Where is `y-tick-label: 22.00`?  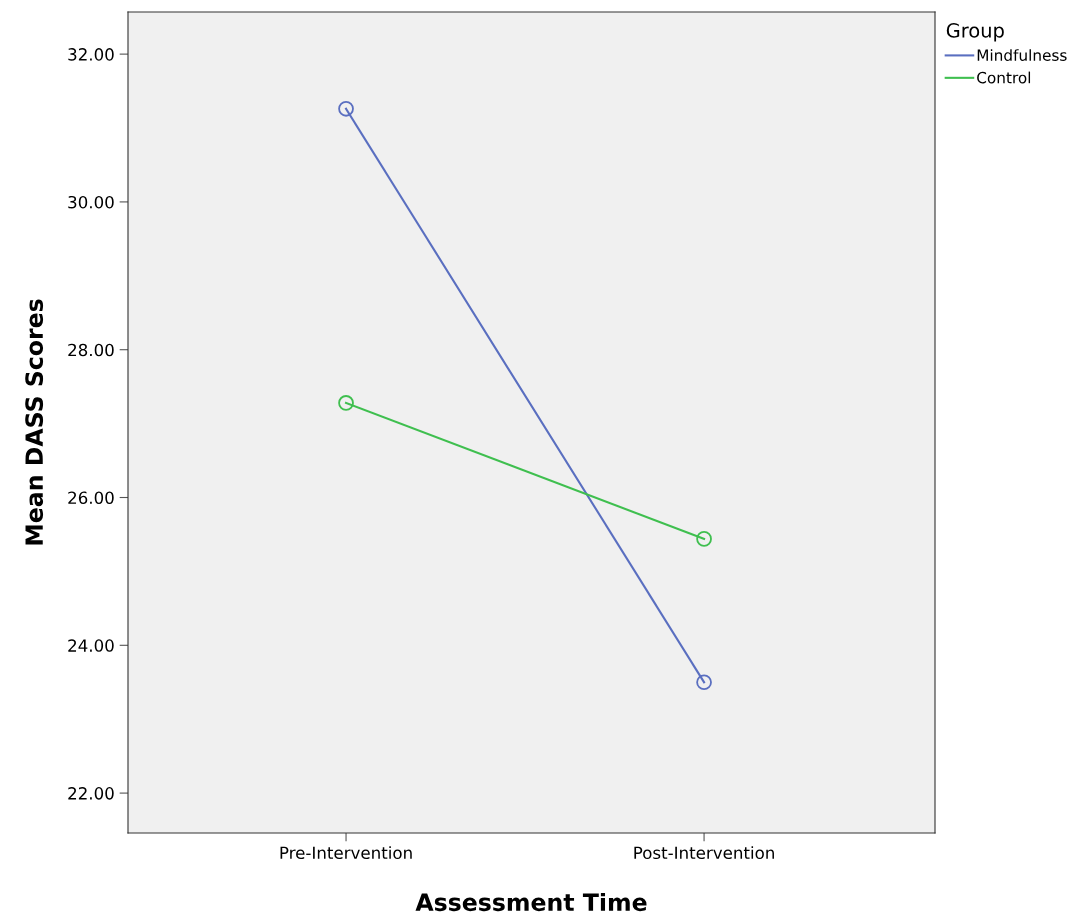 y-tick-label: 22.00 is located at coordinates (91, 793).